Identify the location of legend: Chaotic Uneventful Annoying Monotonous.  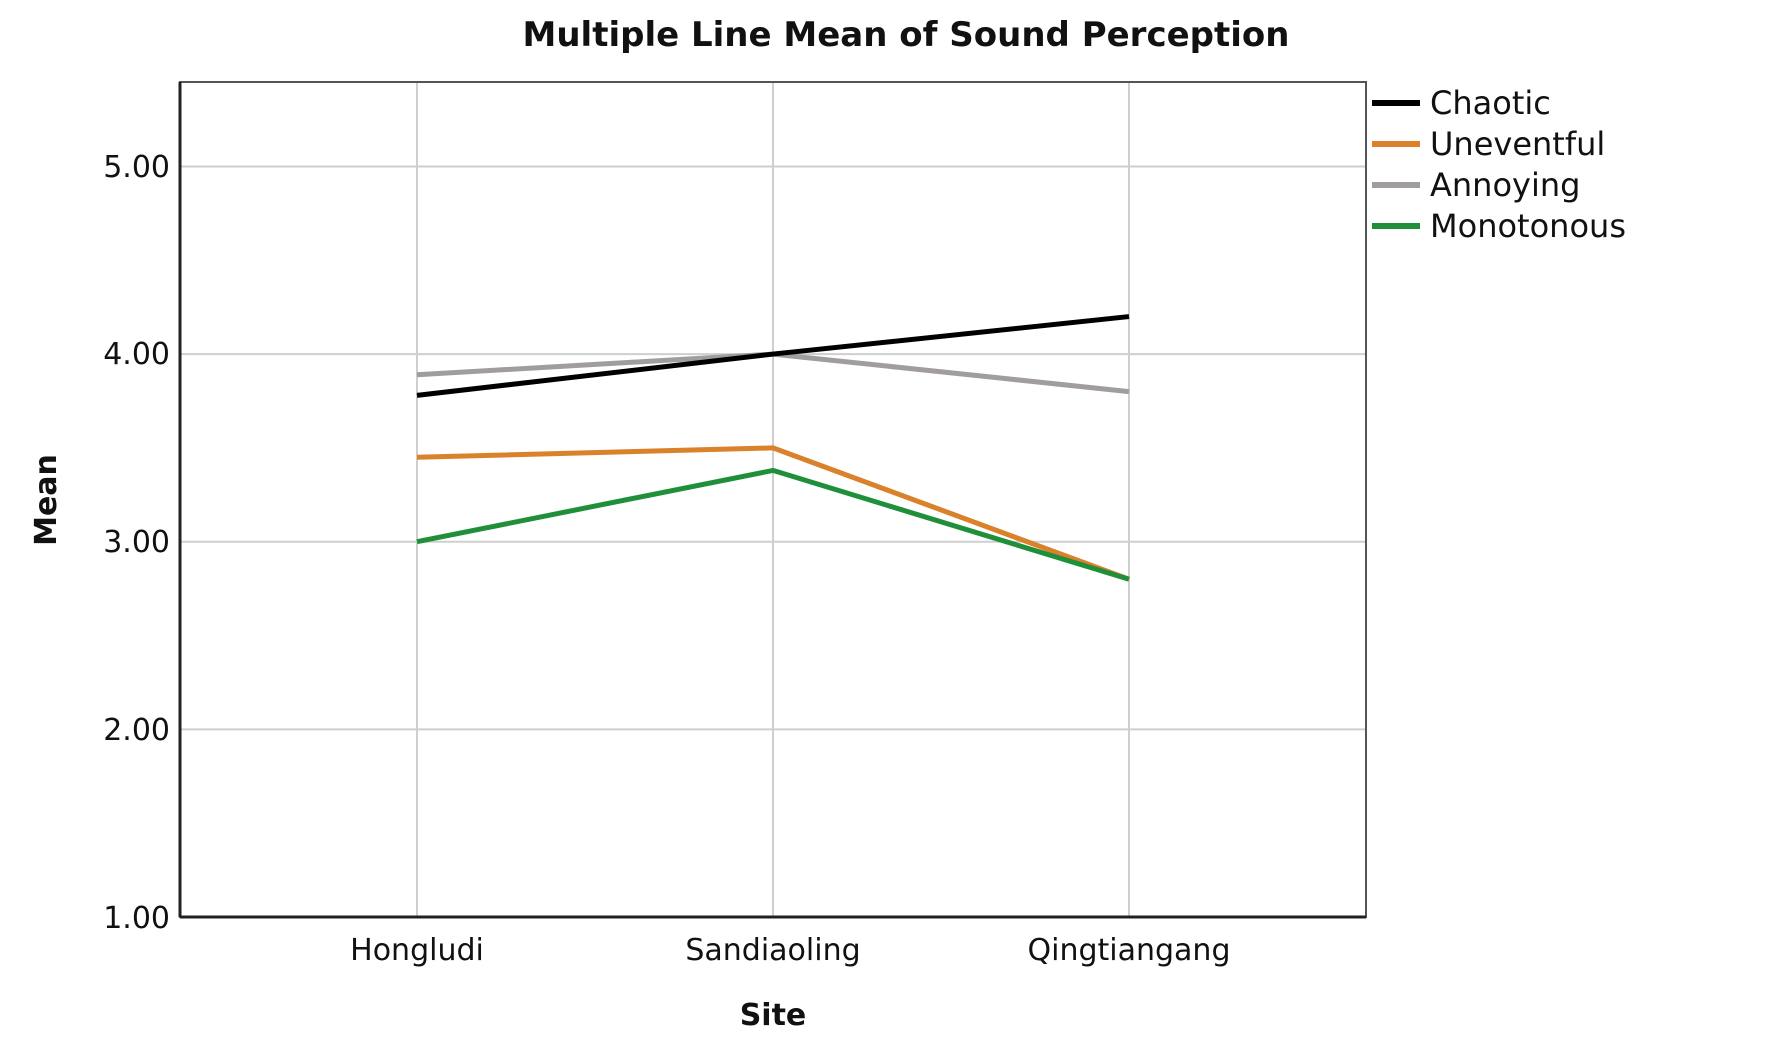
(1499, 164).